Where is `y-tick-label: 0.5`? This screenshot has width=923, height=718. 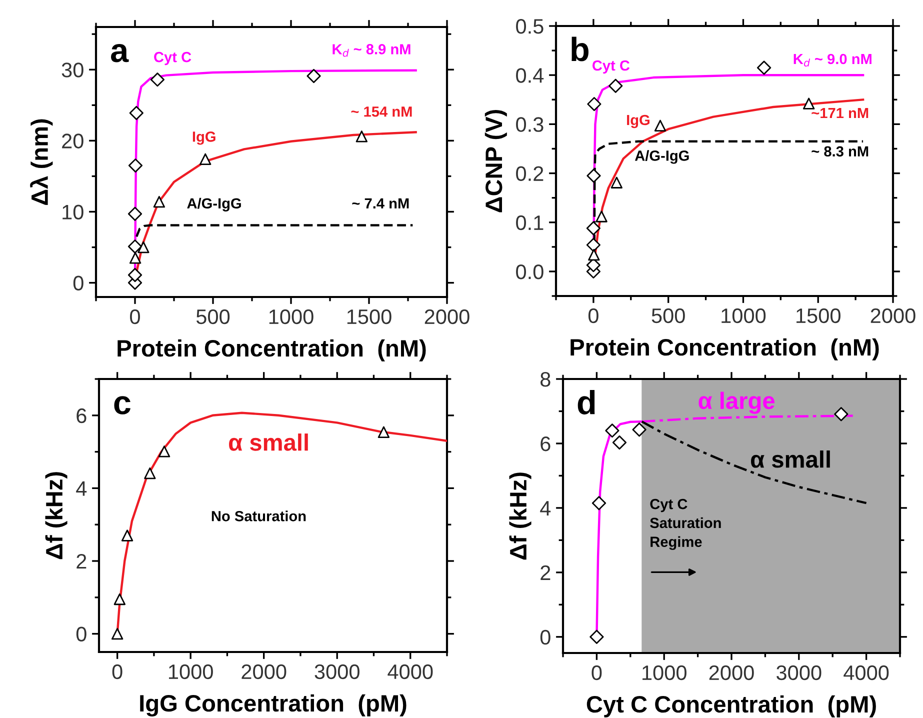 y-tick-label: 0.5 is located at coordinates (530, 26).